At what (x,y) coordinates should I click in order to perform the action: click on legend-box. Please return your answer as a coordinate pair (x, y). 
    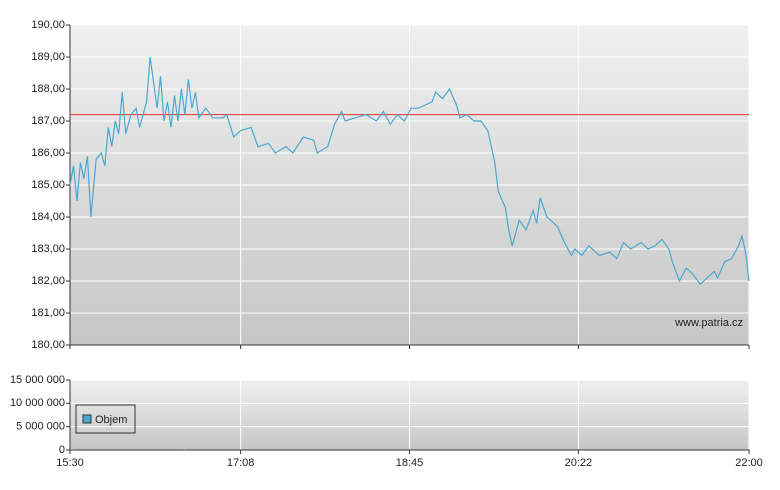
    Looking at the image, I should click on (105, 419).